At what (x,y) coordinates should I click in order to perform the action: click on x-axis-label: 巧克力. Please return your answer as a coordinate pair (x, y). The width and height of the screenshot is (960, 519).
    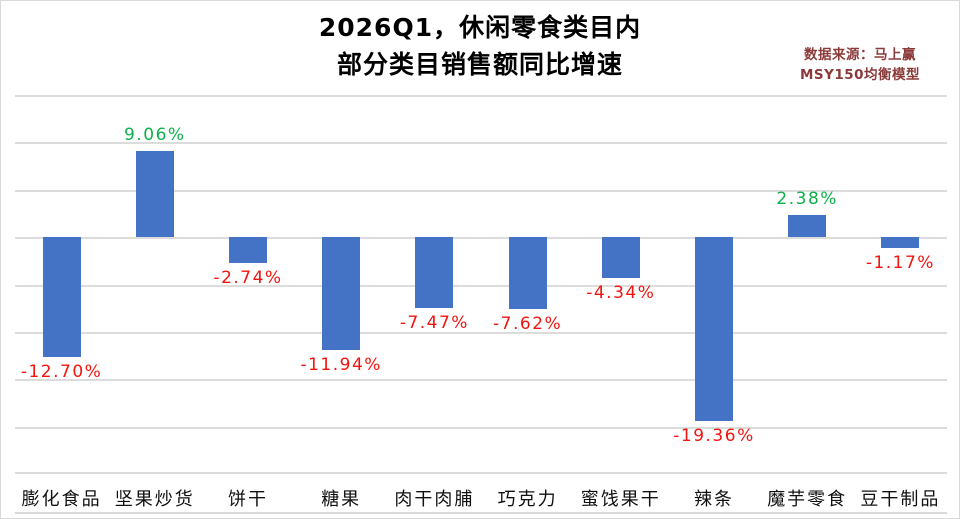
    Looking at the image, I should click on (527, 499).